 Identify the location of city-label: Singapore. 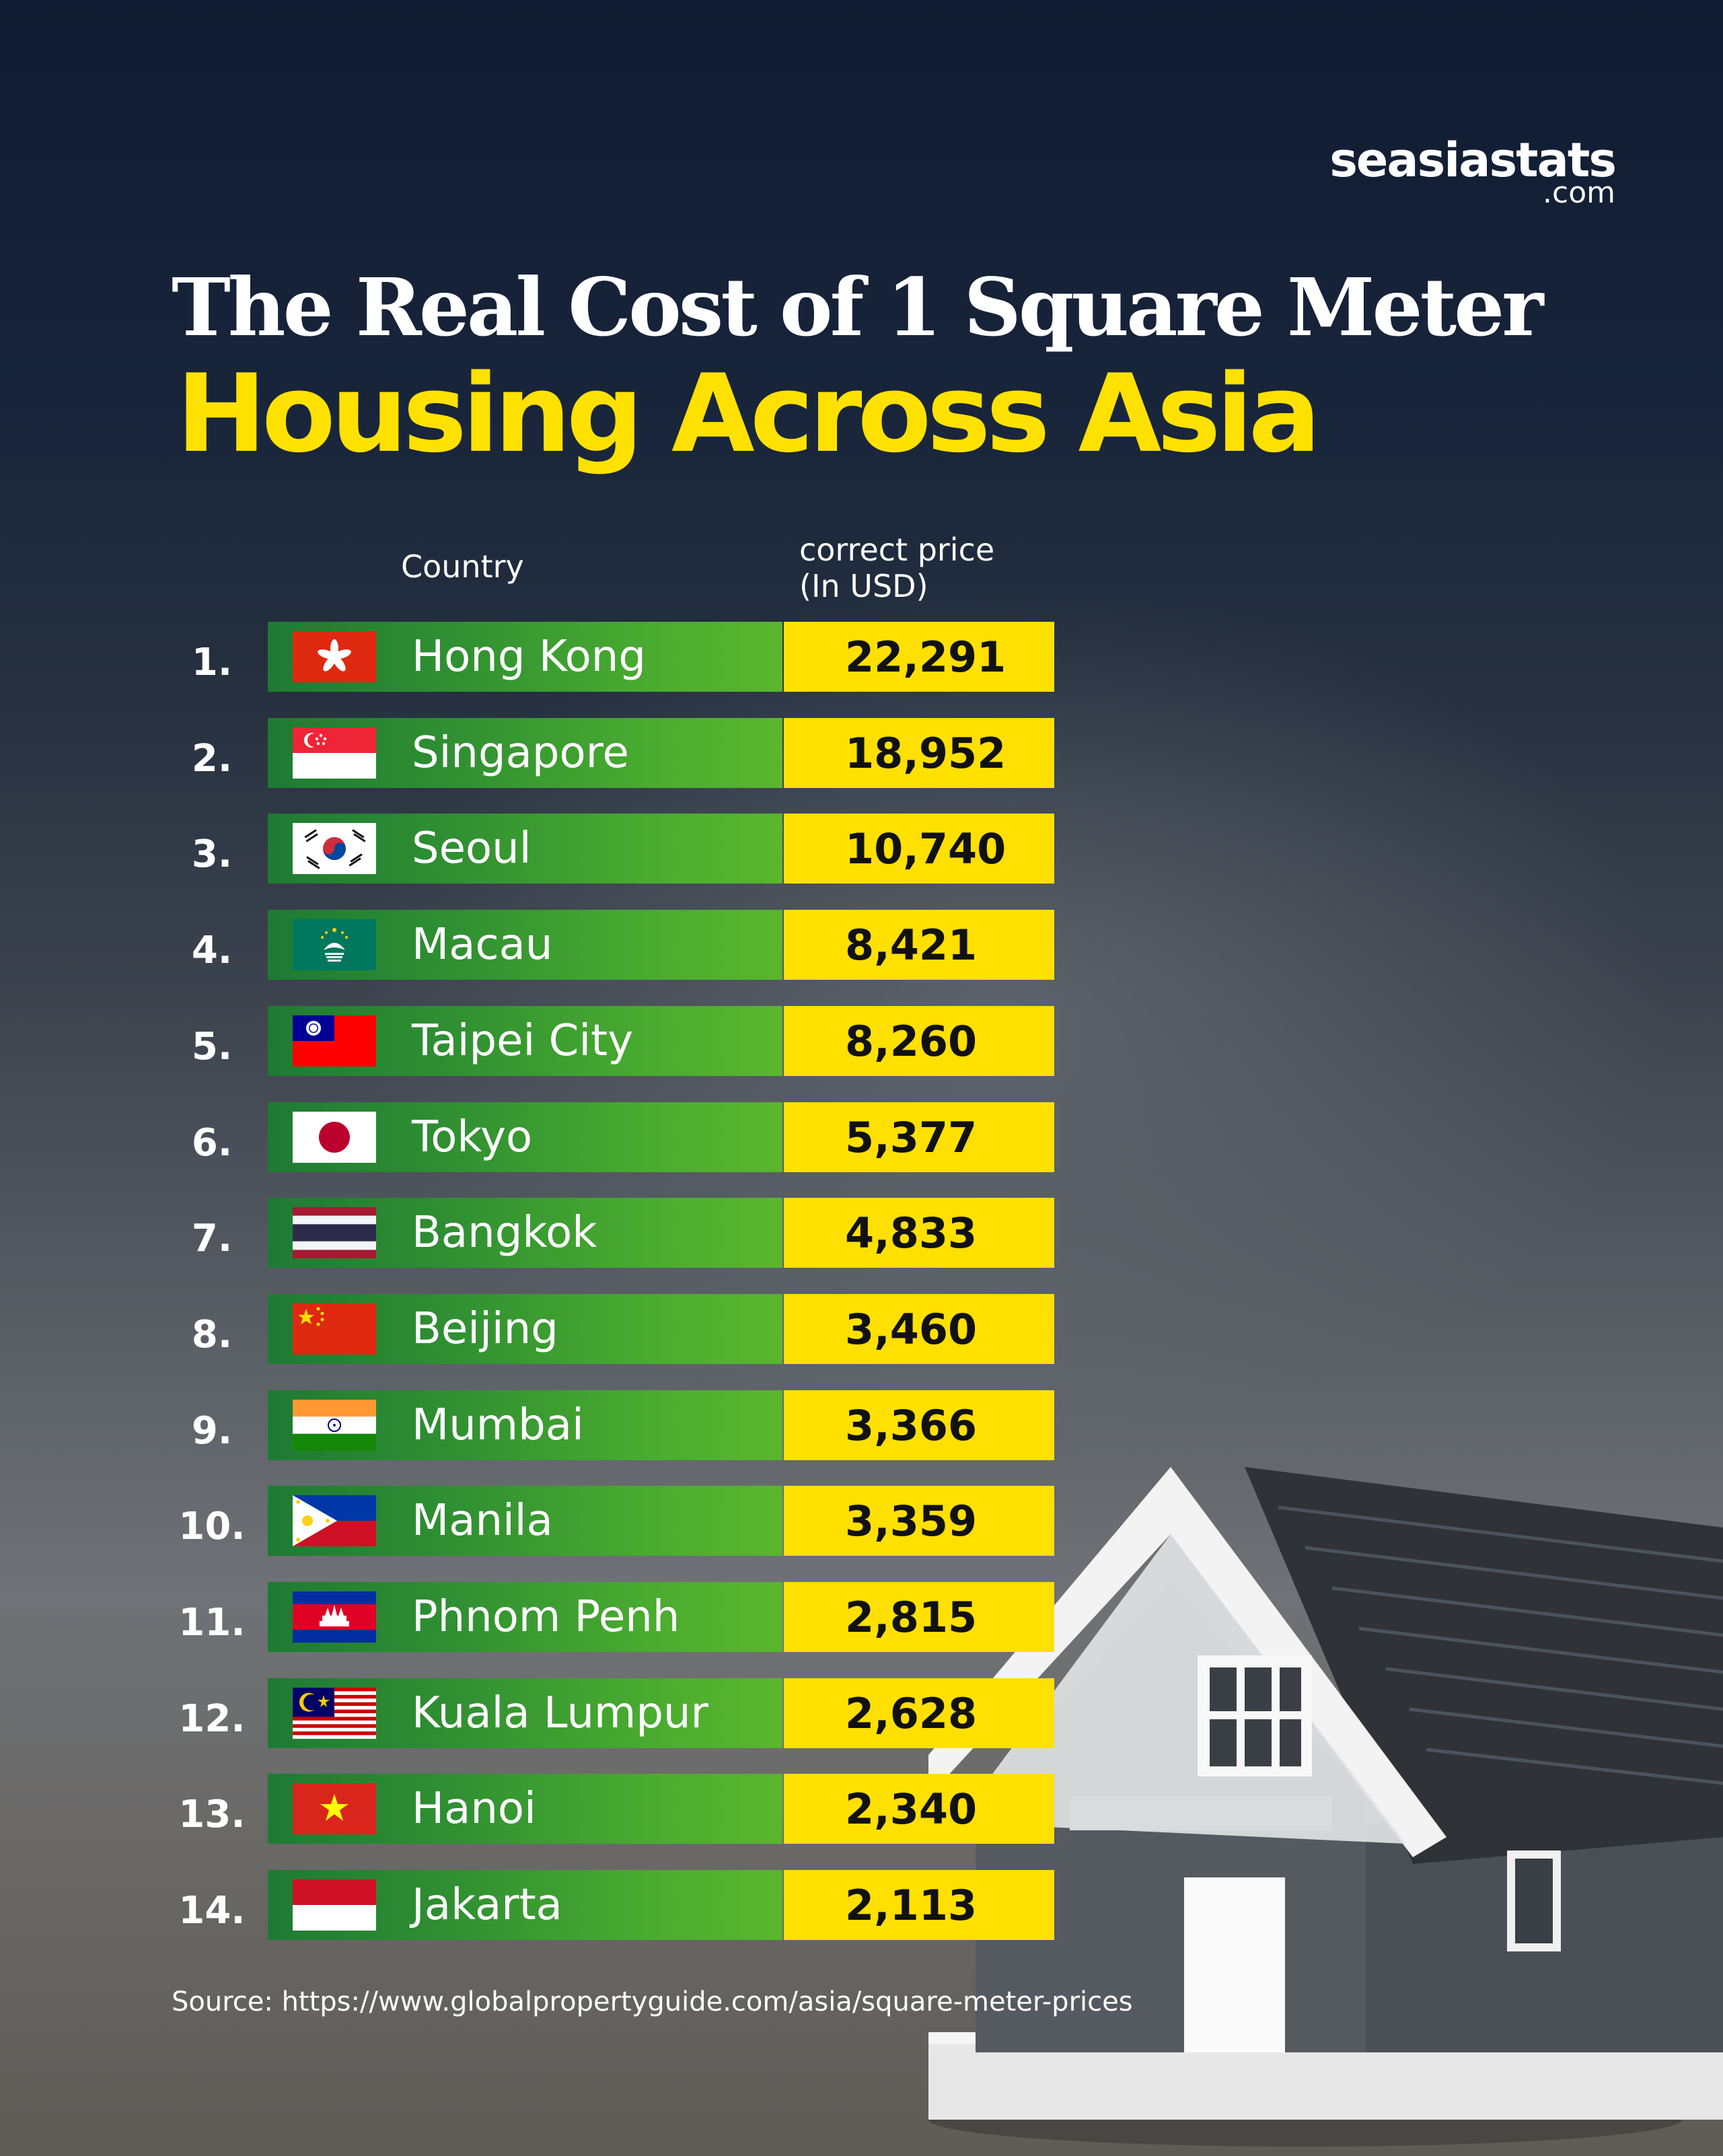
(520, 752).